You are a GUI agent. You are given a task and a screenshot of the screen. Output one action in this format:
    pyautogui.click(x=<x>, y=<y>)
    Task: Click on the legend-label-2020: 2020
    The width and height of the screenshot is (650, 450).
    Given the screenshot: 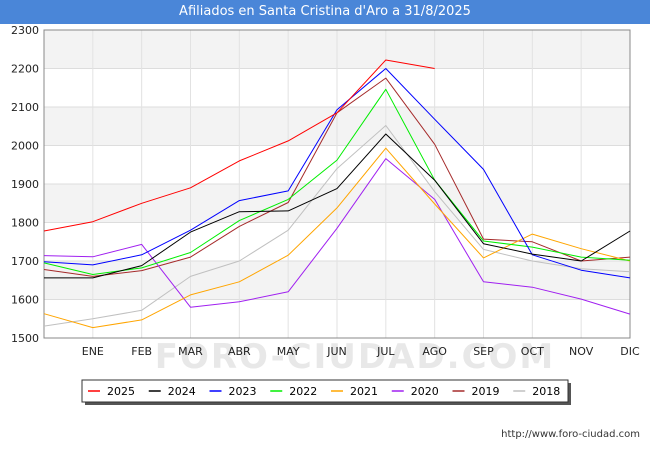 What is the action you would take?
    pyautogui.click(x=425, y=391)
    